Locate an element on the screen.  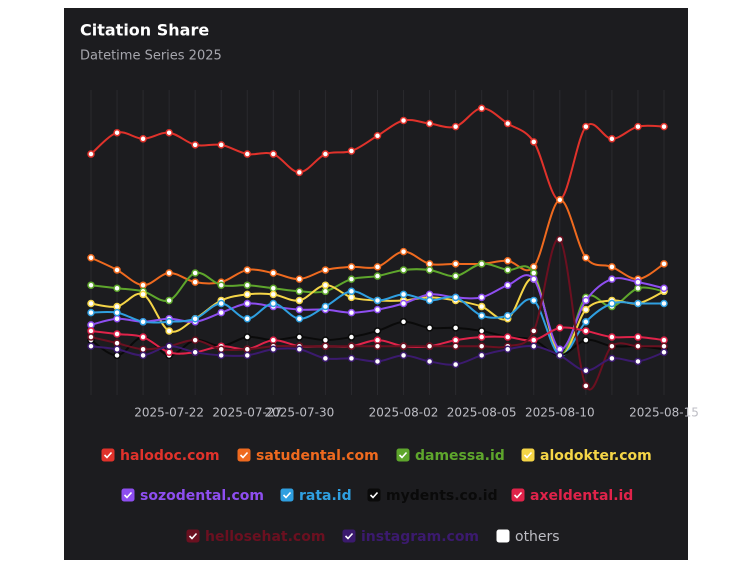
legend-item: instagram.com is located at coordinates (410, 537).